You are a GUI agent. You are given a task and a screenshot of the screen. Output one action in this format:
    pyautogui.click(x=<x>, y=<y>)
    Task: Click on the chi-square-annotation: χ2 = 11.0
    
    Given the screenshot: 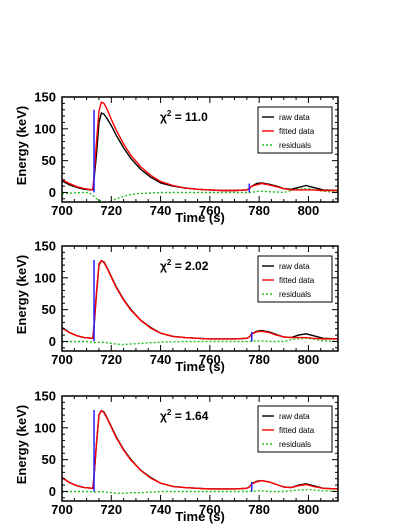 What is the action you would take?
    pyautogui.click(x=184, y=116)
    